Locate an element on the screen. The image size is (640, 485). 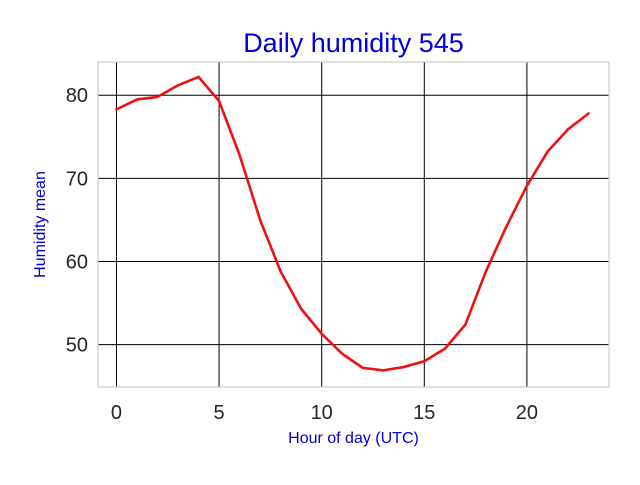
chart-title: Daily humidity 545 is located at coordinates (353, 43).